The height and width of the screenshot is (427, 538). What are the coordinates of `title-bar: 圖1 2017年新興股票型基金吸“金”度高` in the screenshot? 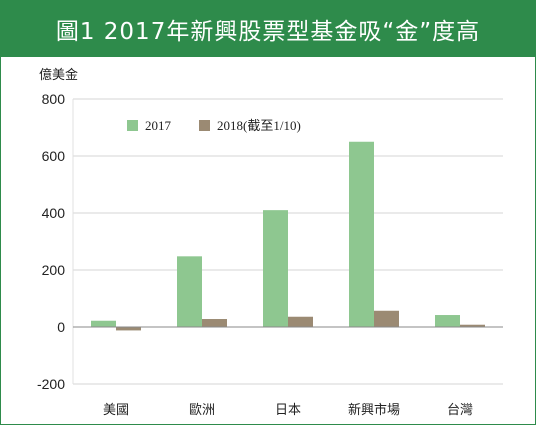 It's located at (268, 29).